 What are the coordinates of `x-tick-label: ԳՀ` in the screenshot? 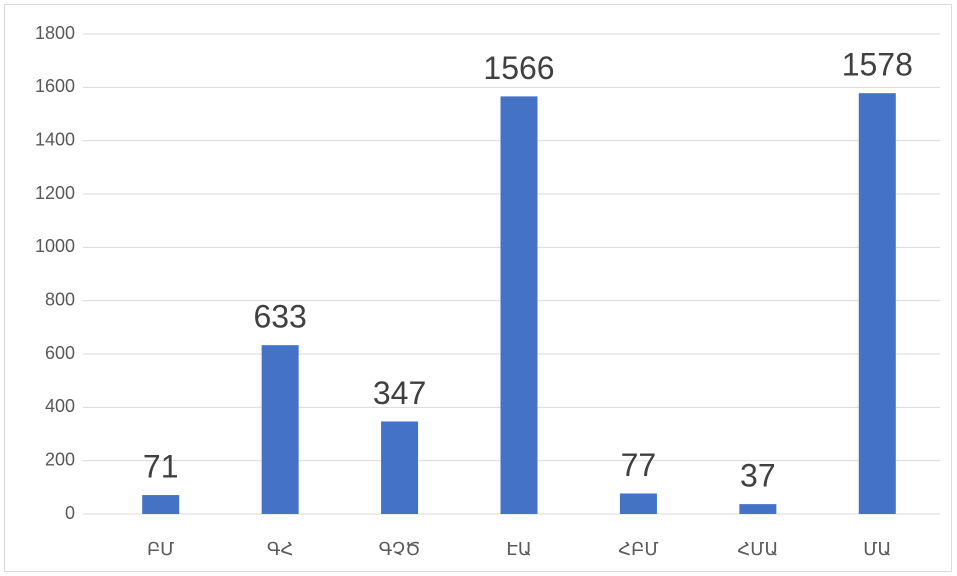 It's located at (280, 549).